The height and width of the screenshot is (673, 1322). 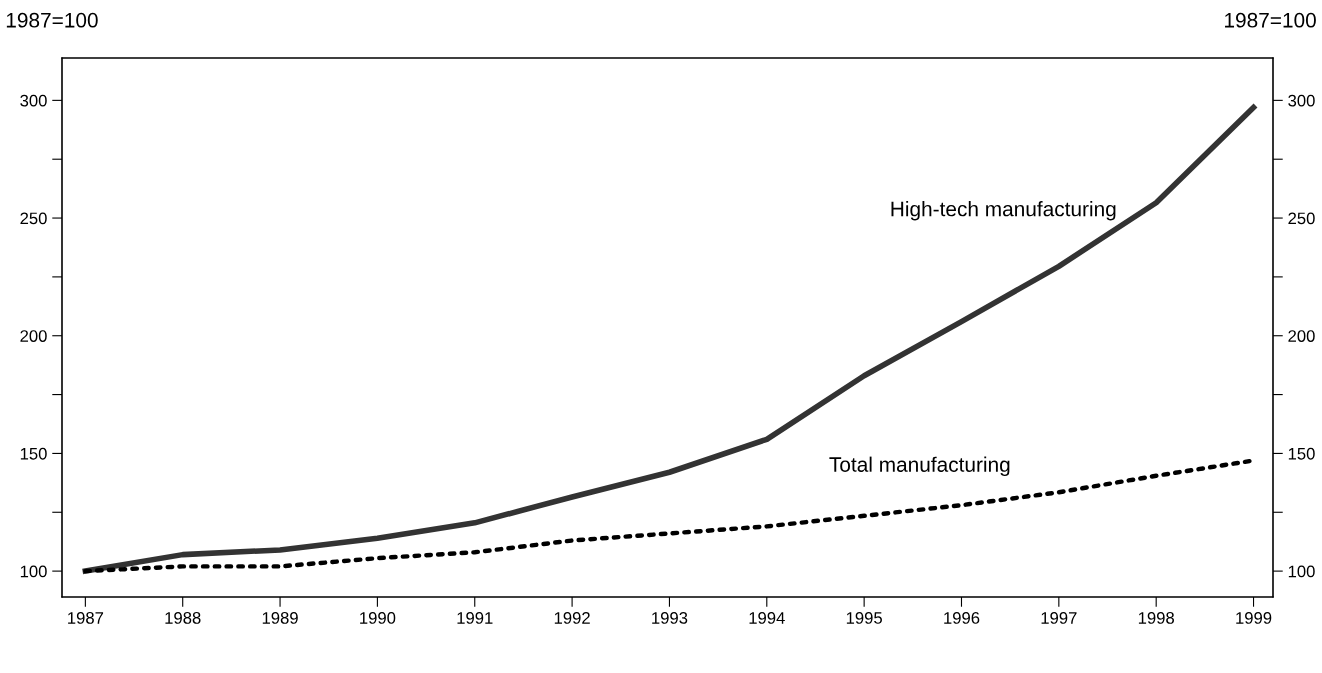 I want to click on y-tick-label: 150, so click(x=33, y=453).